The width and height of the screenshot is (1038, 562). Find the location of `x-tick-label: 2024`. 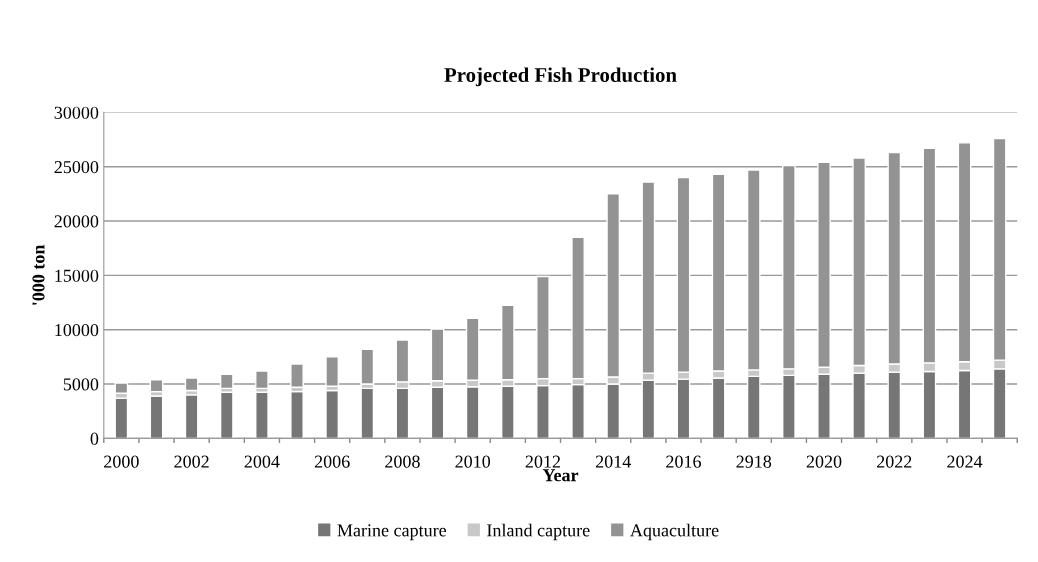

x-tick-label: 2024 is located at coordinates (965, 461).